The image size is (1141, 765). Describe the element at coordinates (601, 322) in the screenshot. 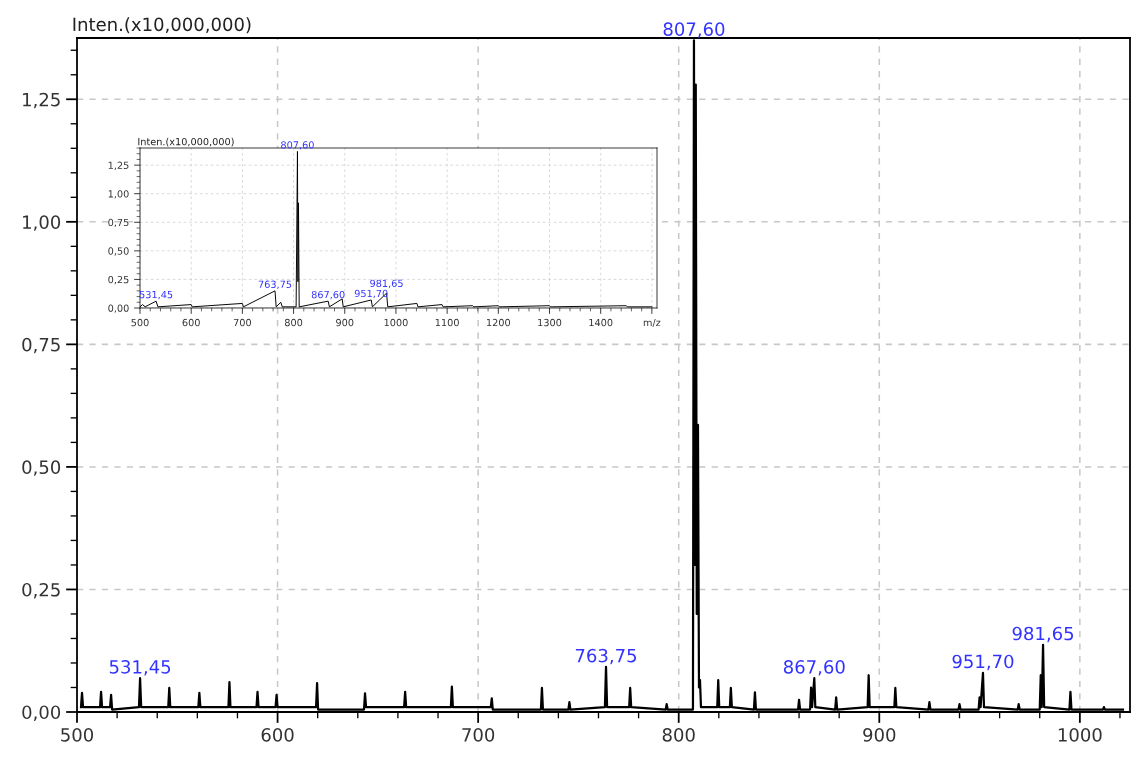

I see `x-tick-label: 1400` at that location.